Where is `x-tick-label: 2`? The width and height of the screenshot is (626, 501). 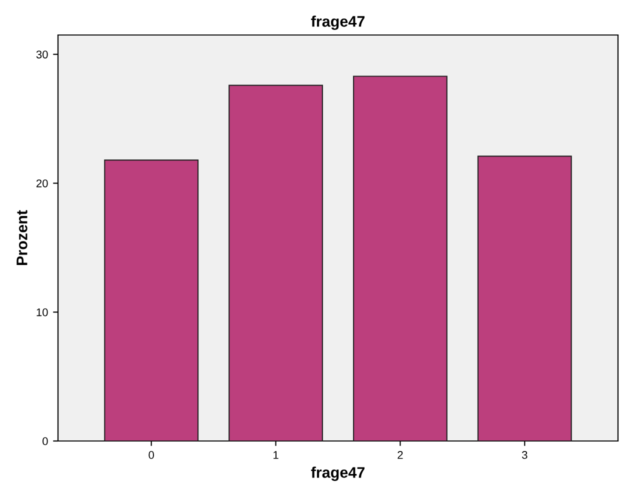
x-tick-label: 2 is located at coordinates (400, 455).